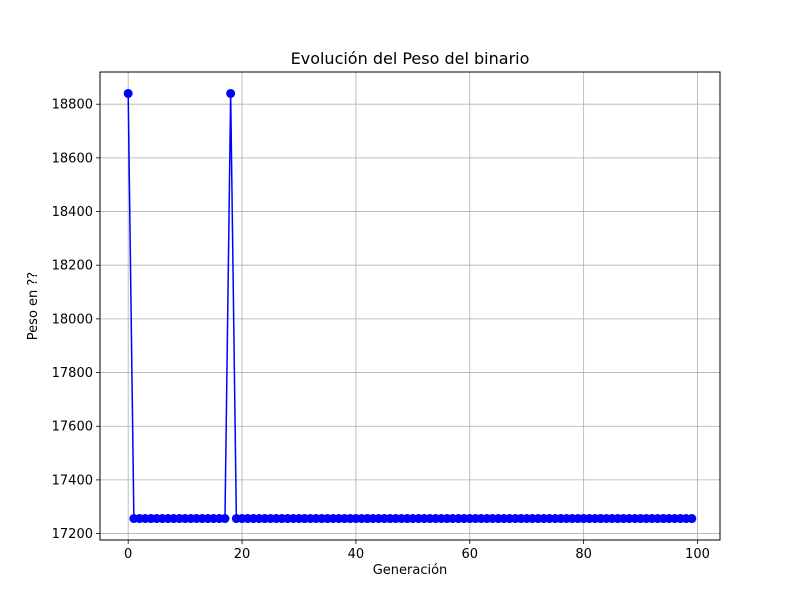 The height and width of the screenshot is (605, 800). I want to click on chart-title: Evolución del Peso del binario, so click(410, 58).